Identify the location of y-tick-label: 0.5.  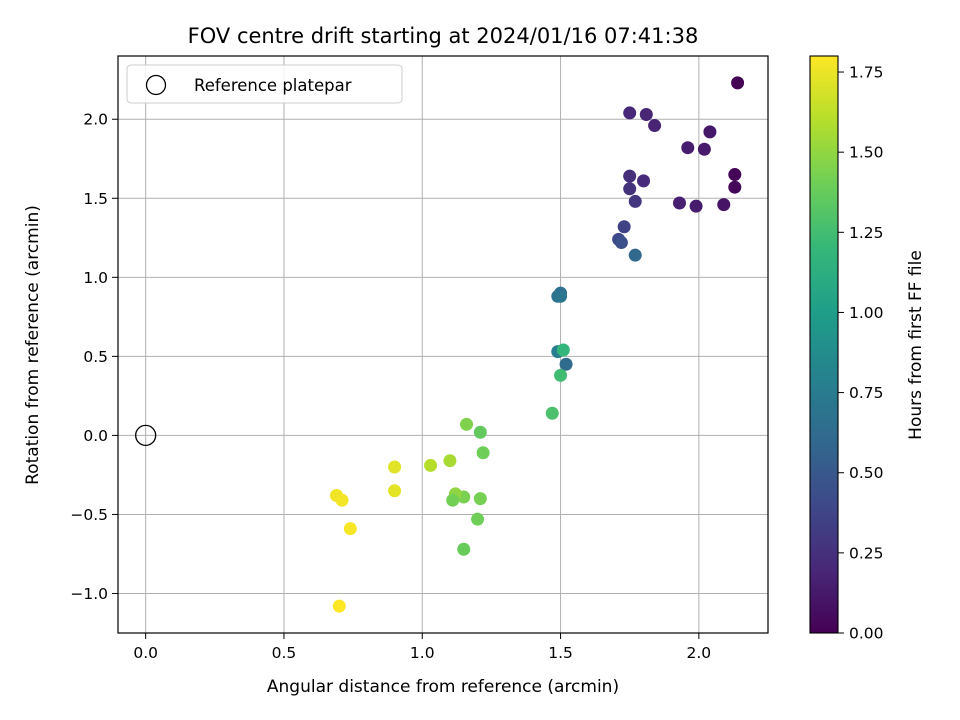
(95, 357).